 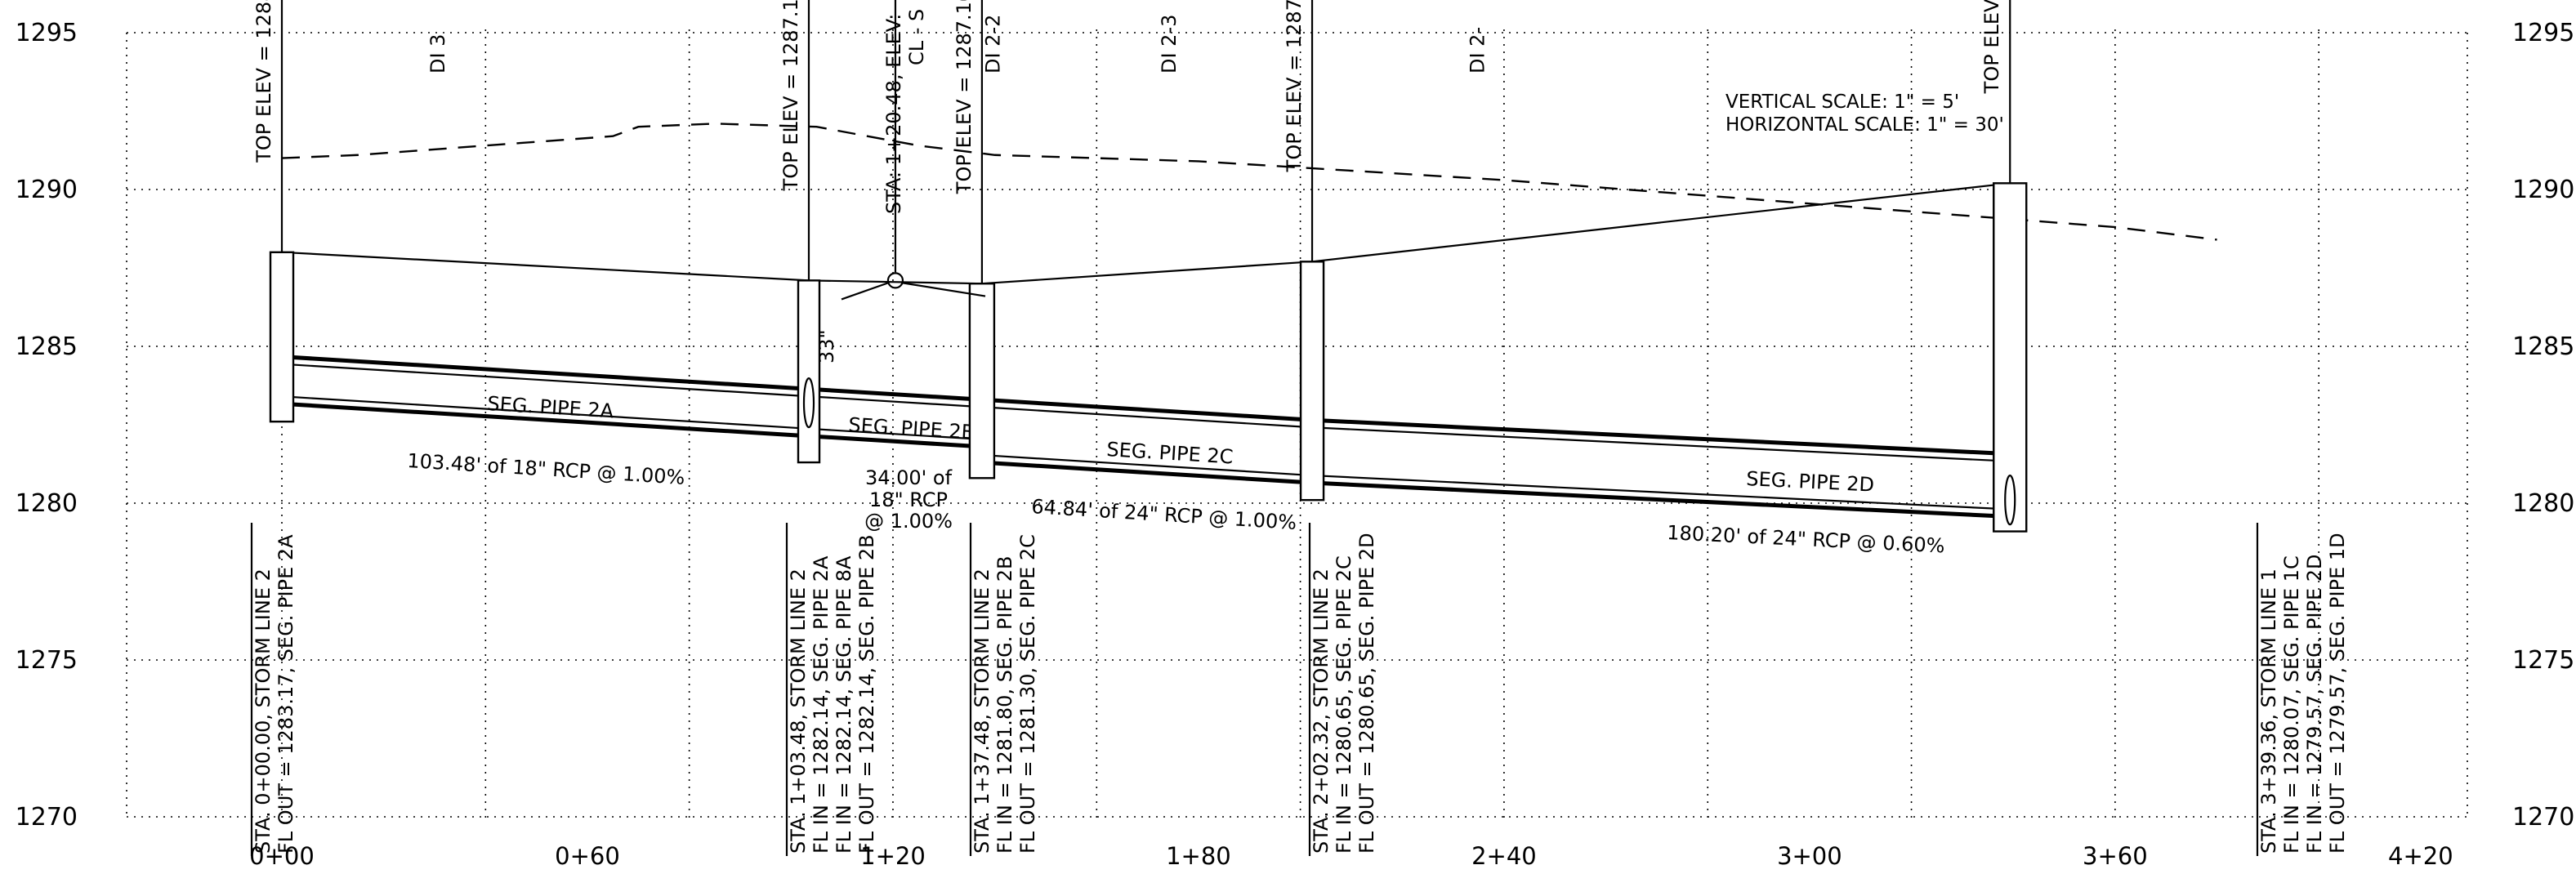 I want to click on elevation-label-left: 1295, so click(x=47, y=33).